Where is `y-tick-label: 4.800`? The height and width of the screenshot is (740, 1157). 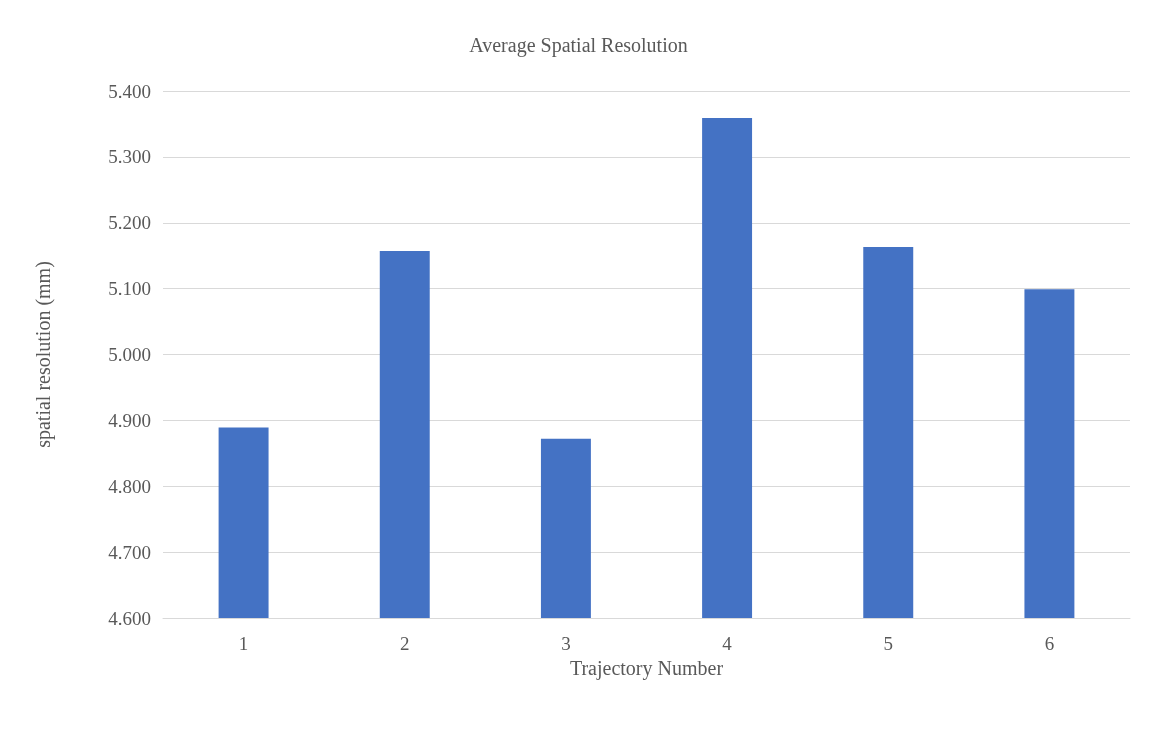
y-tick-label: 4.800 is located at coordinates (129, 486).